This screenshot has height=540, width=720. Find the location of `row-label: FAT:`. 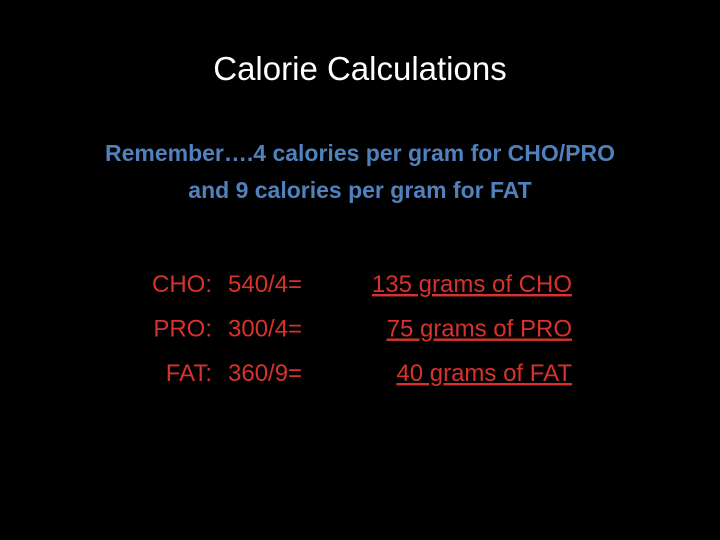

row-label: FAT: is located at coordinates (189, 373).